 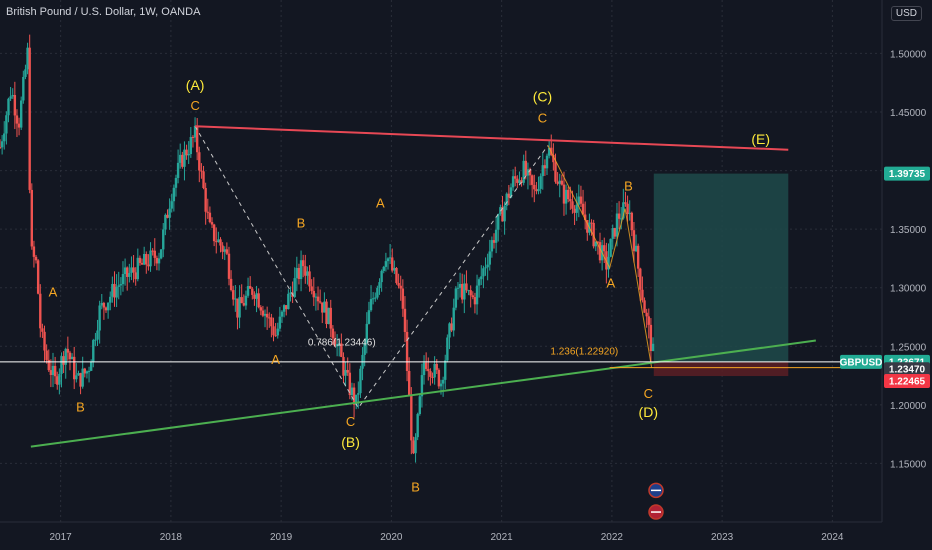 What do you see at coordinates (612, 537) in the screenshot?
I see `x-tick-label: 2022` at bounding box center [612, 537].